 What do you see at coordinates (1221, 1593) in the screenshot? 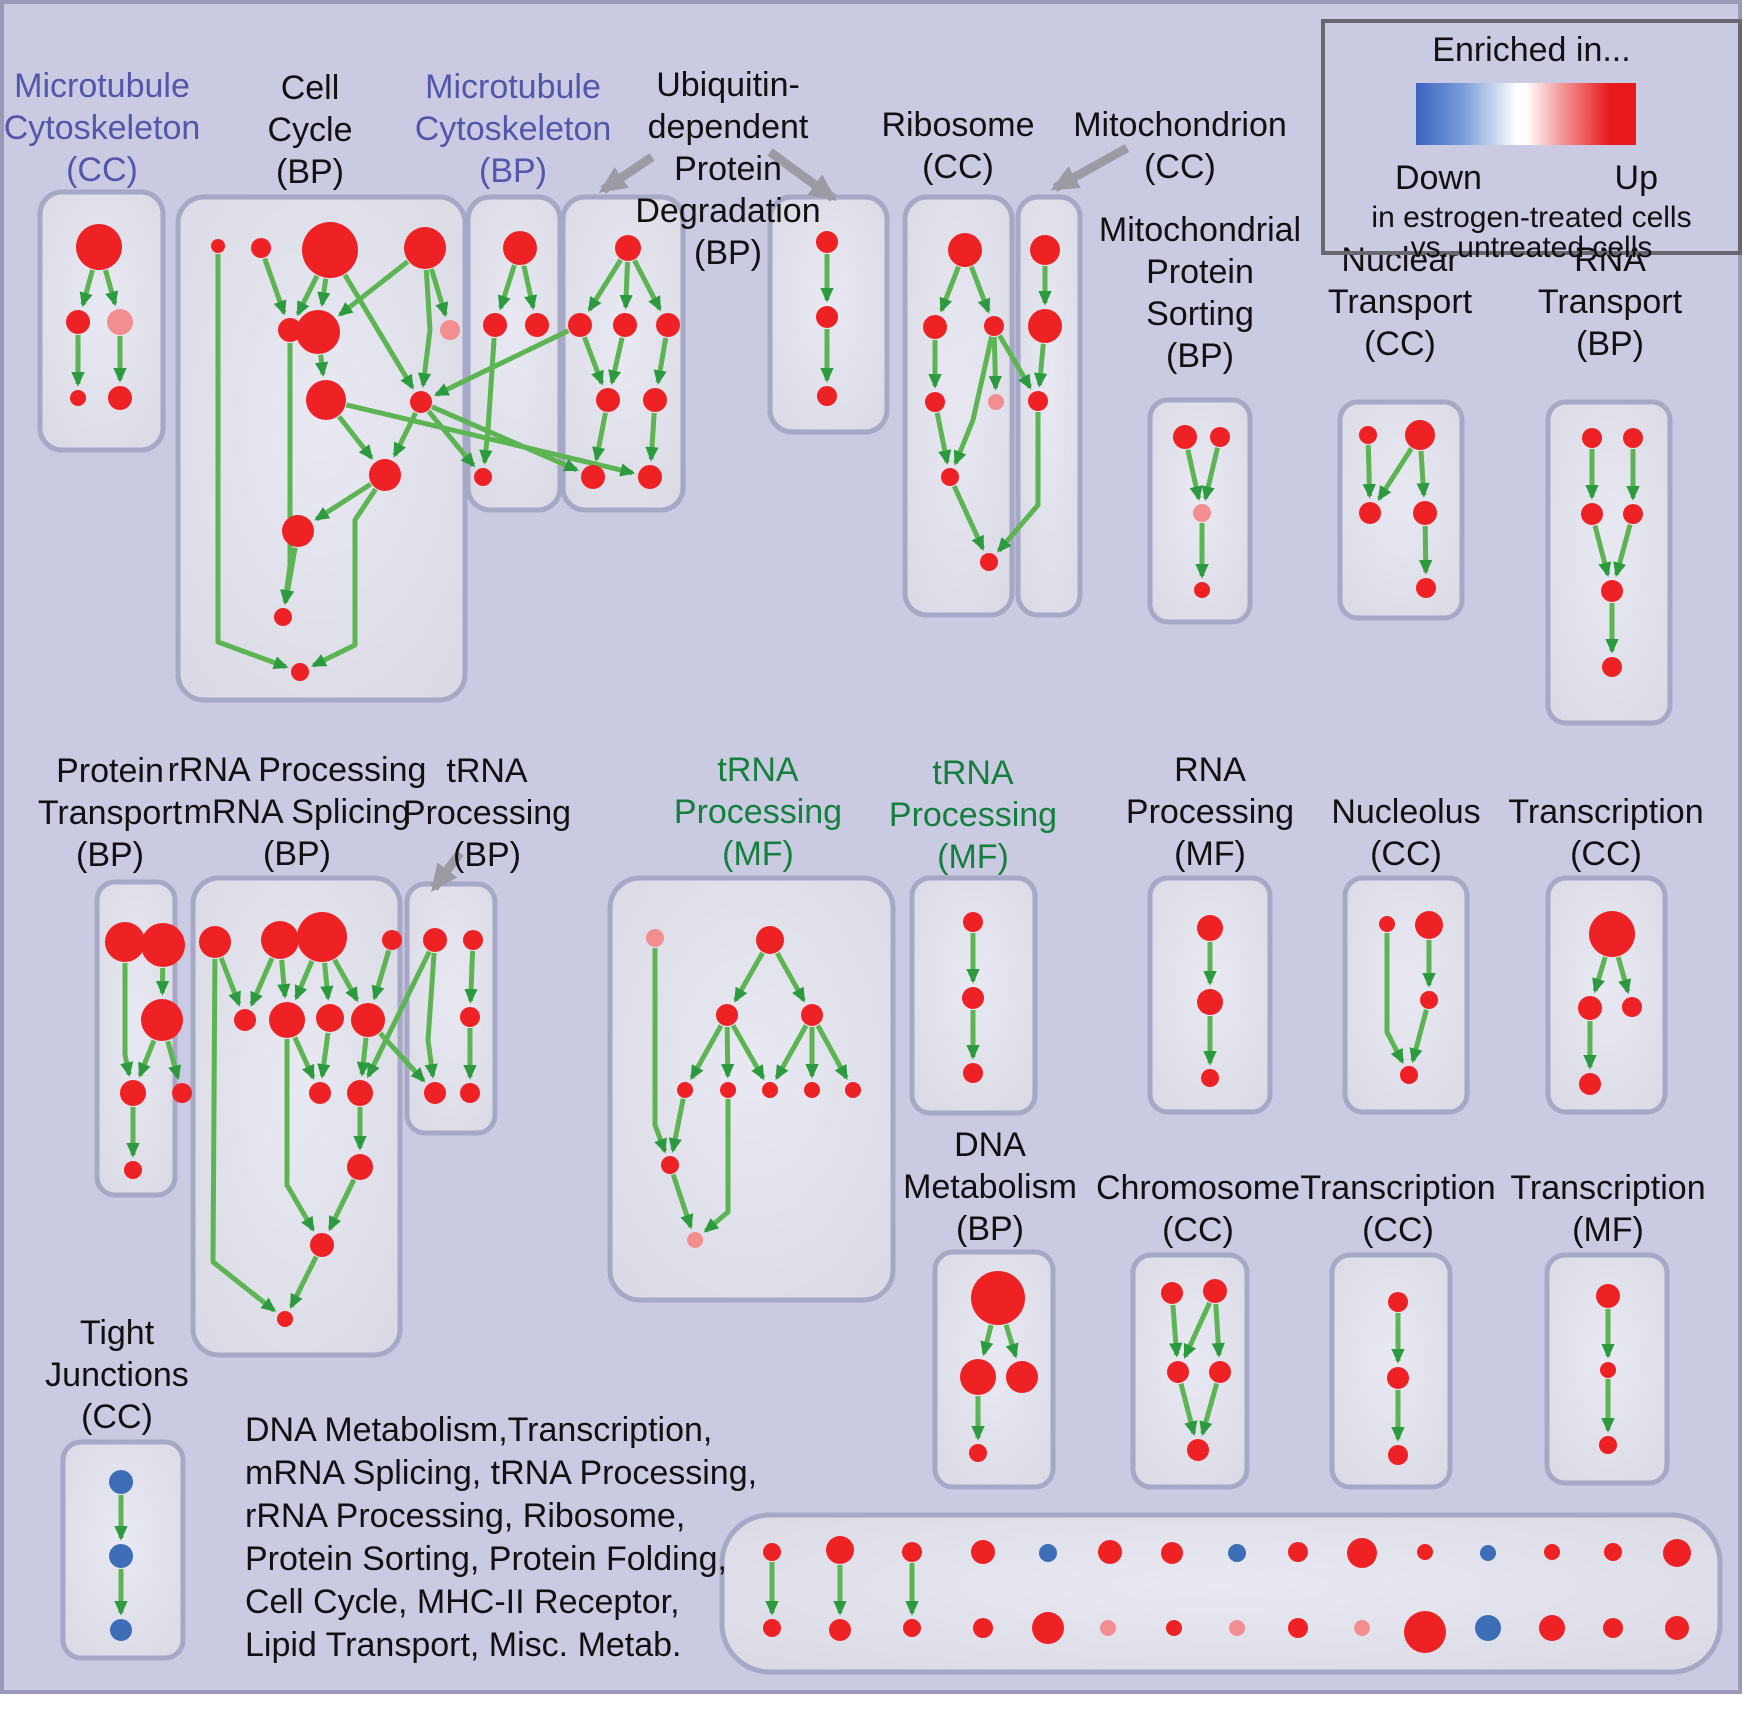
I see `group-box-misc-strip` at bounding box center [1221, 1593].